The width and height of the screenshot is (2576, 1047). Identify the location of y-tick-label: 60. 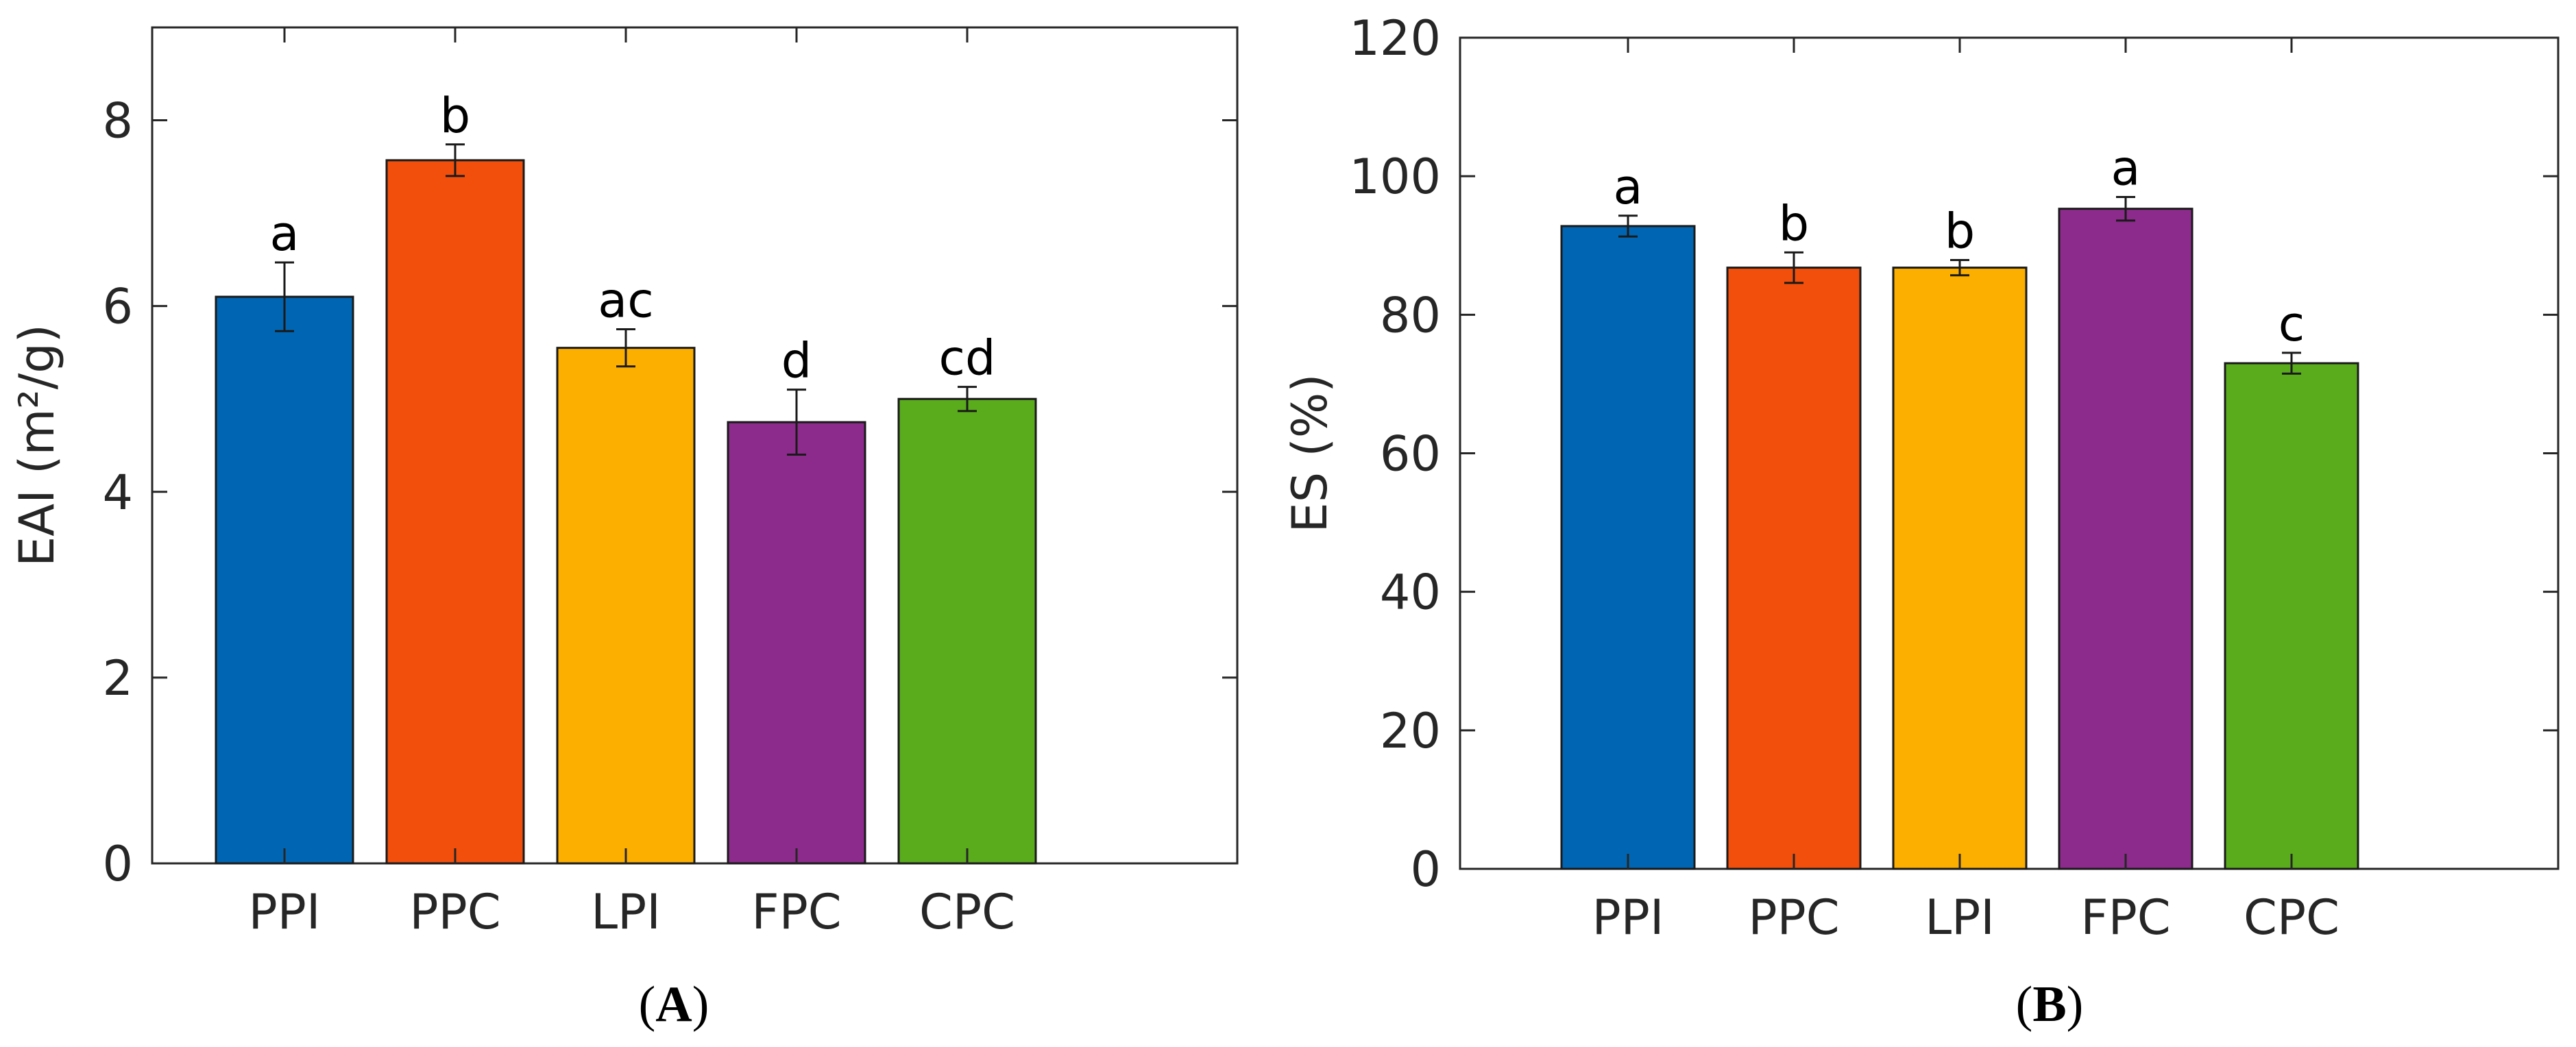
(1410, 454).